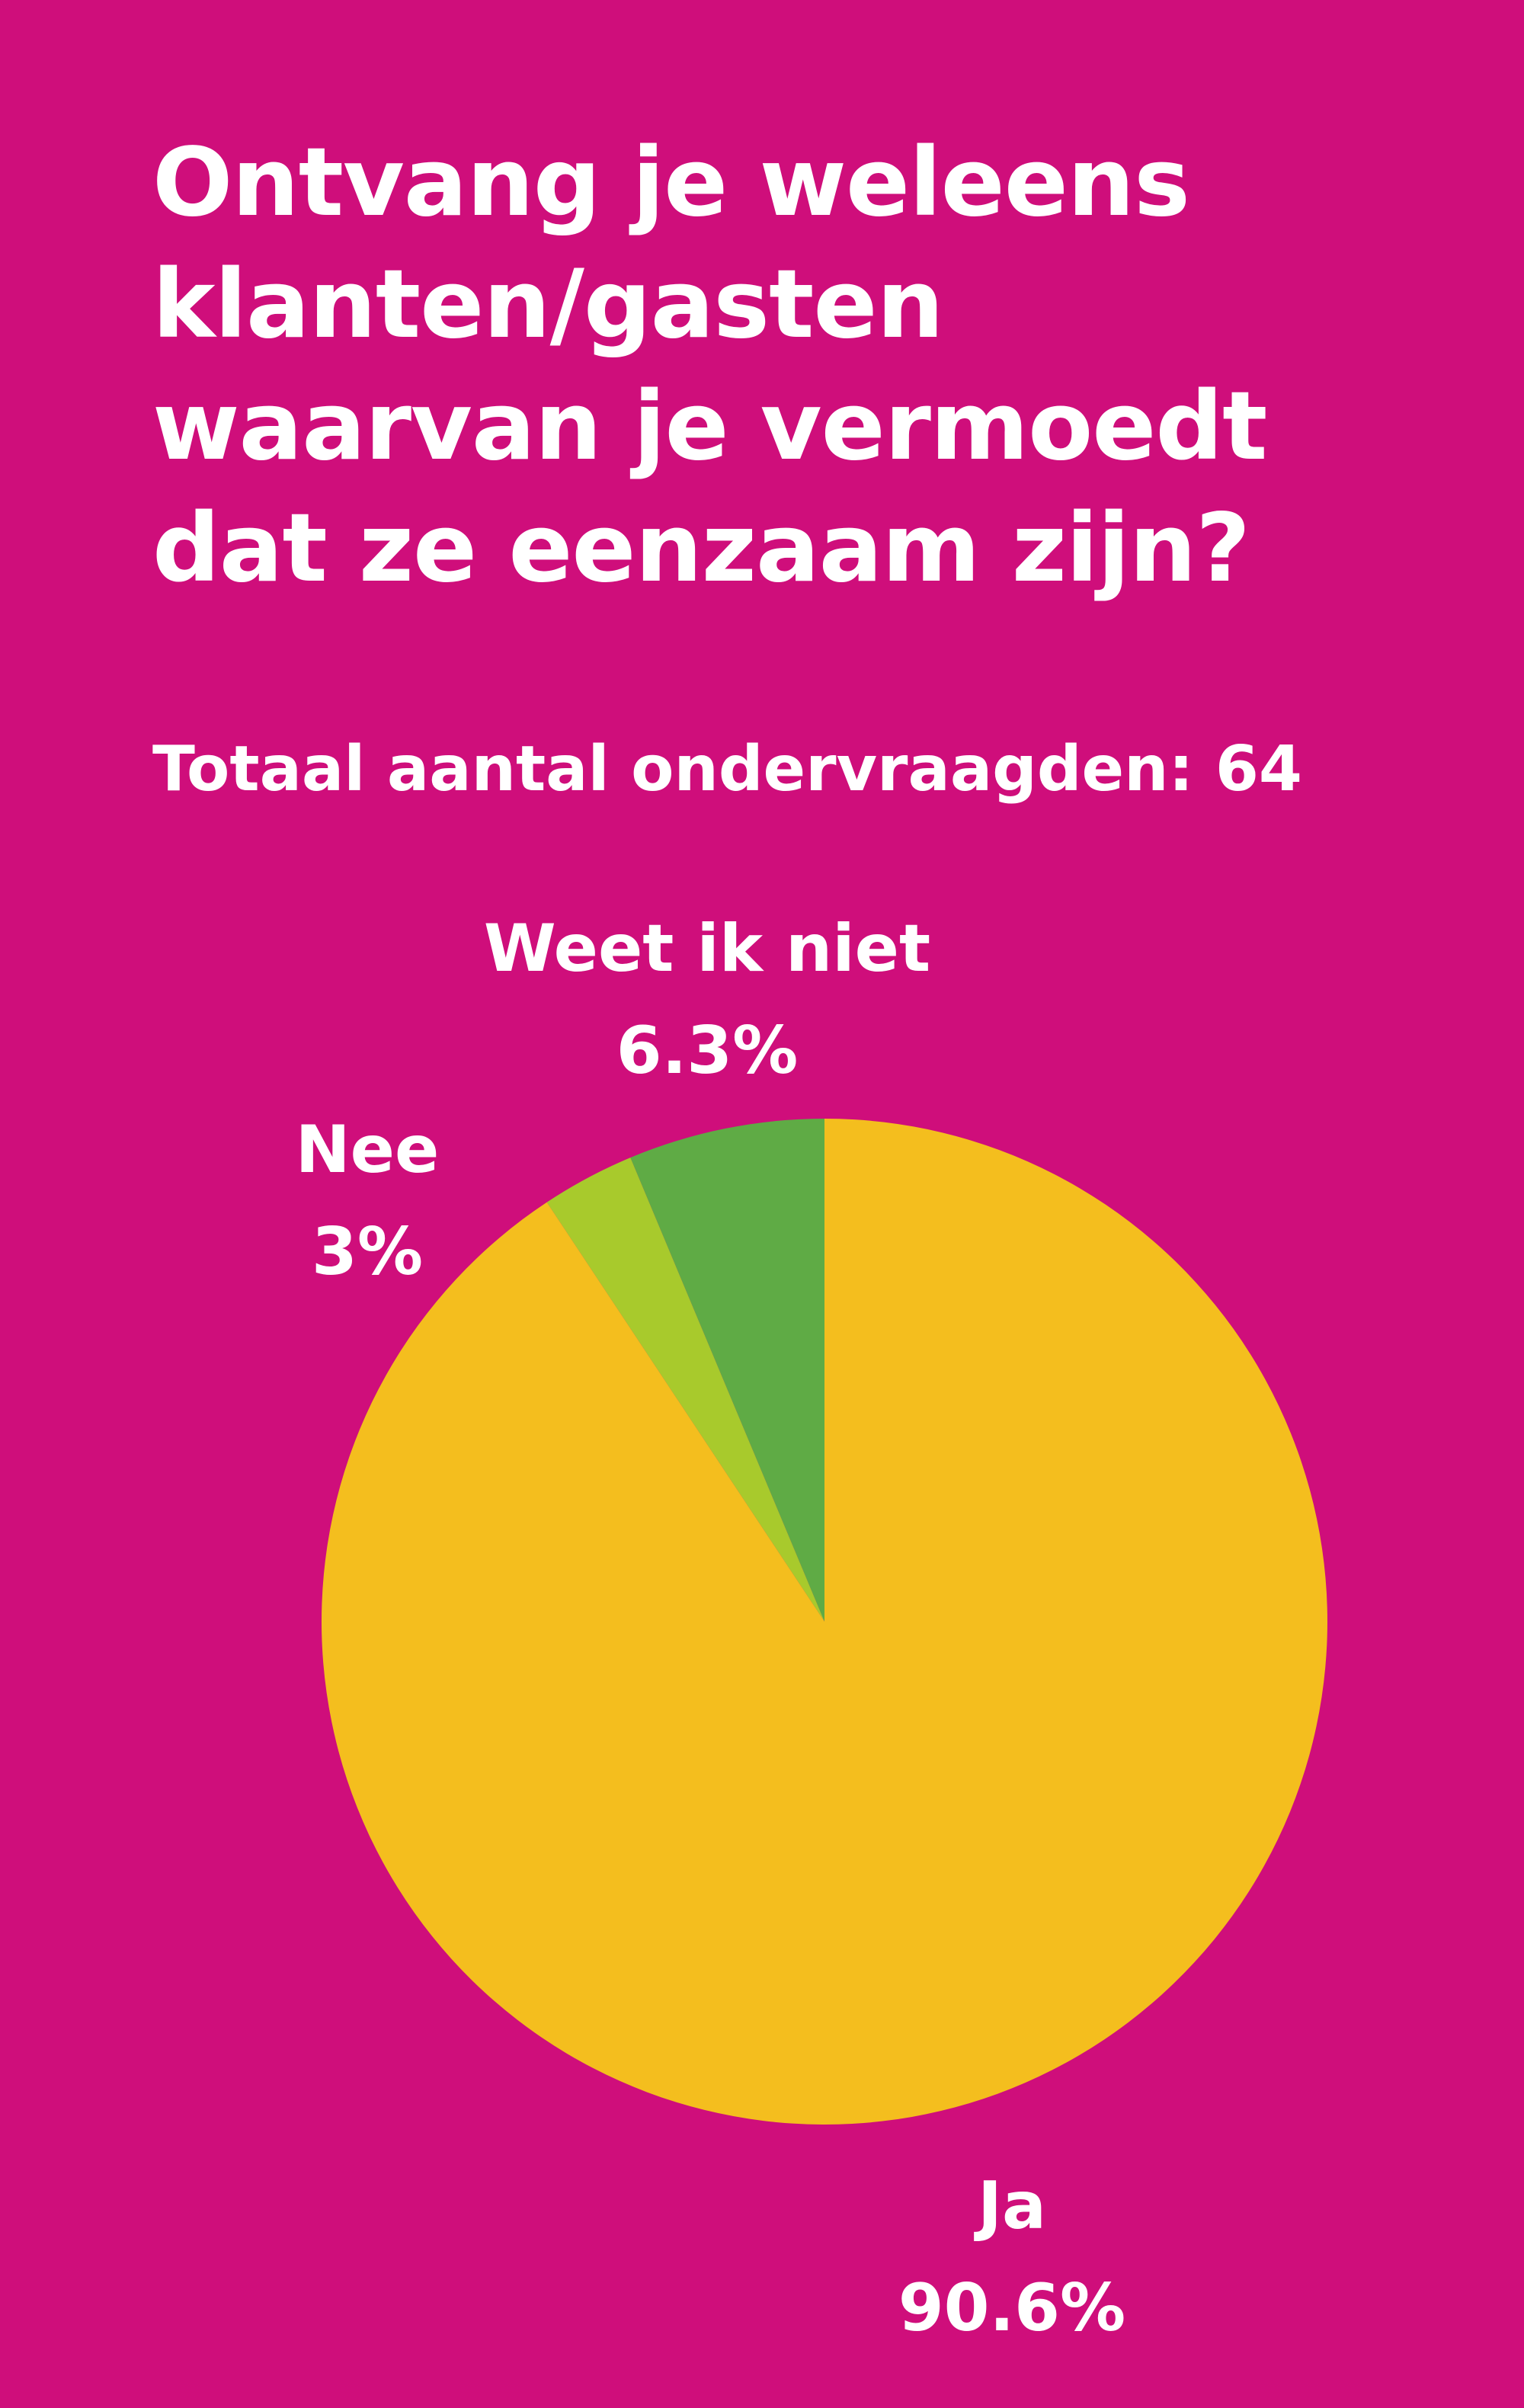  What do you see at coordinates (701, 549) in the screenshot?
I see `title-line-4: dat ze eenzaam zijn?` at bounding box center [701, 549].